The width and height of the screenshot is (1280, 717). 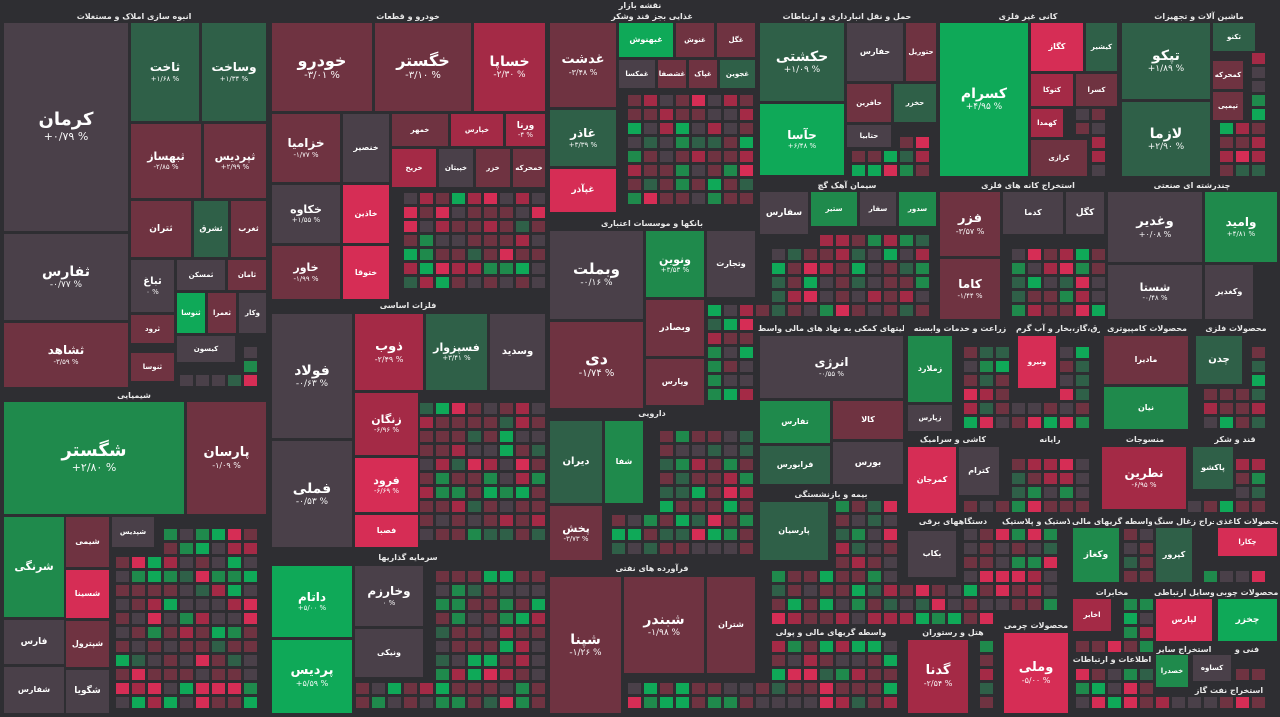 I want to click on stock-tile: وخارزم ۰ %, so click(x=389, y=596).